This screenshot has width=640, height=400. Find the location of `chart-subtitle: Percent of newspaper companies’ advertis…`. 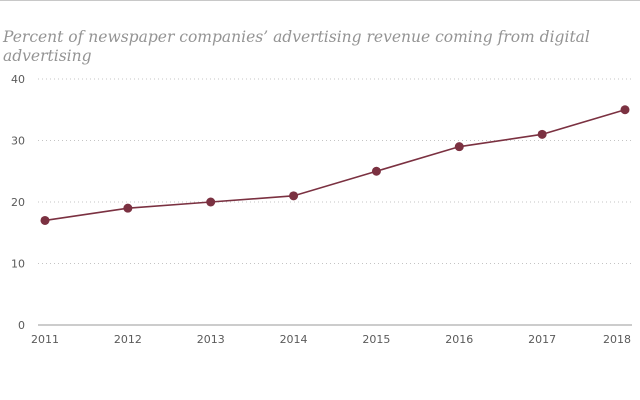

chart-subtitle: Percent of newspaper companies’ advertis… is located at coordinates (296, 46).